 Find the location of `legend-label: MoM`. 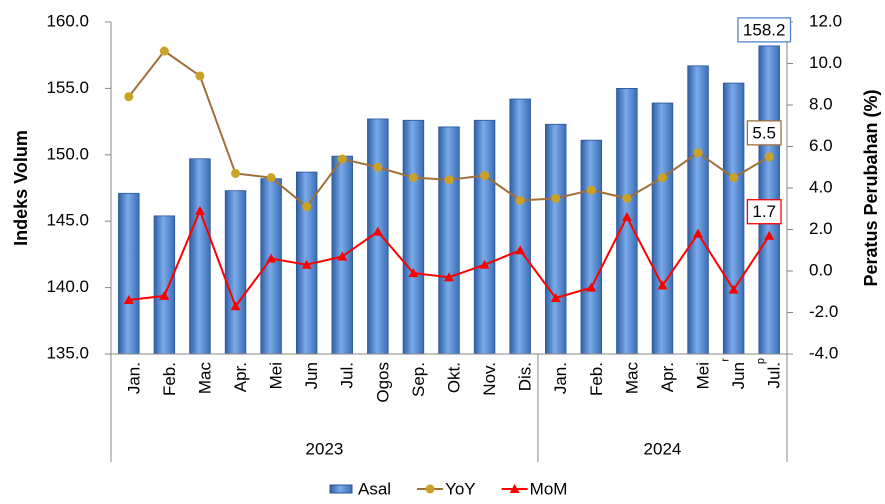

legend-label: MoM is located at coordinates (549, 488).